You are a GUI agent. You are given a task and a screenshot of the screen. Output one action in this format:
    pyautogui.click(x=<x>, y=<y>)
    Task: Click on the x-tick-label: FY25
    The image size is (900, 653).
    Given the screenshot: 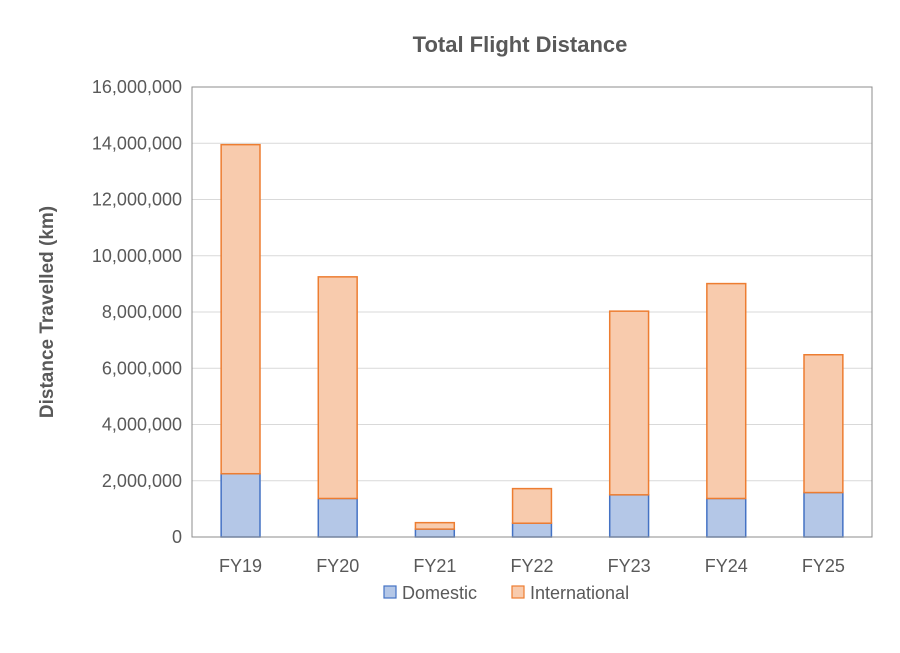 What is the action you would take?
    pyautogui.click(x=823, y=566)
    